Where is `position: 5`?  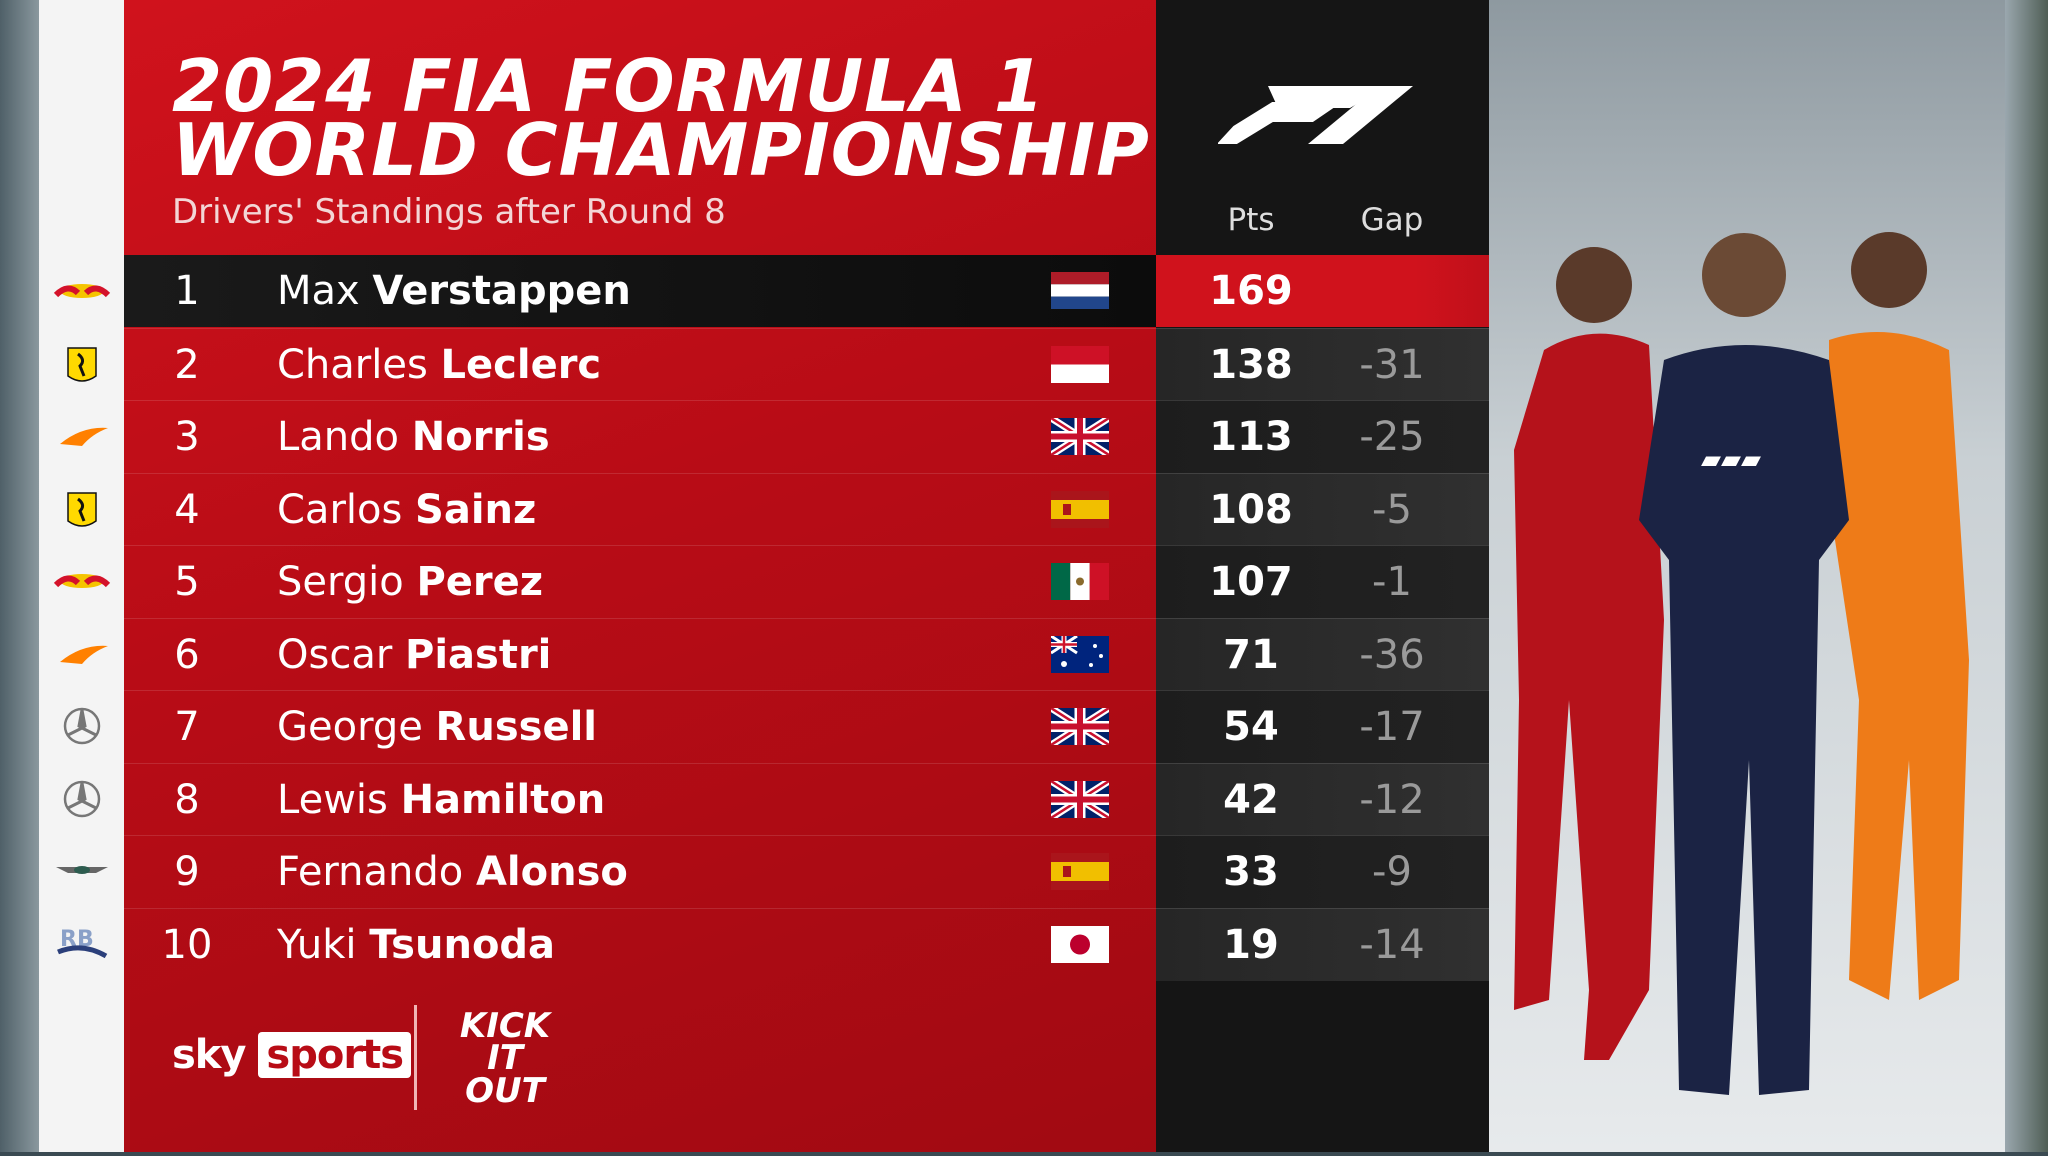 position: 5 is located at coordinates (187, 582).